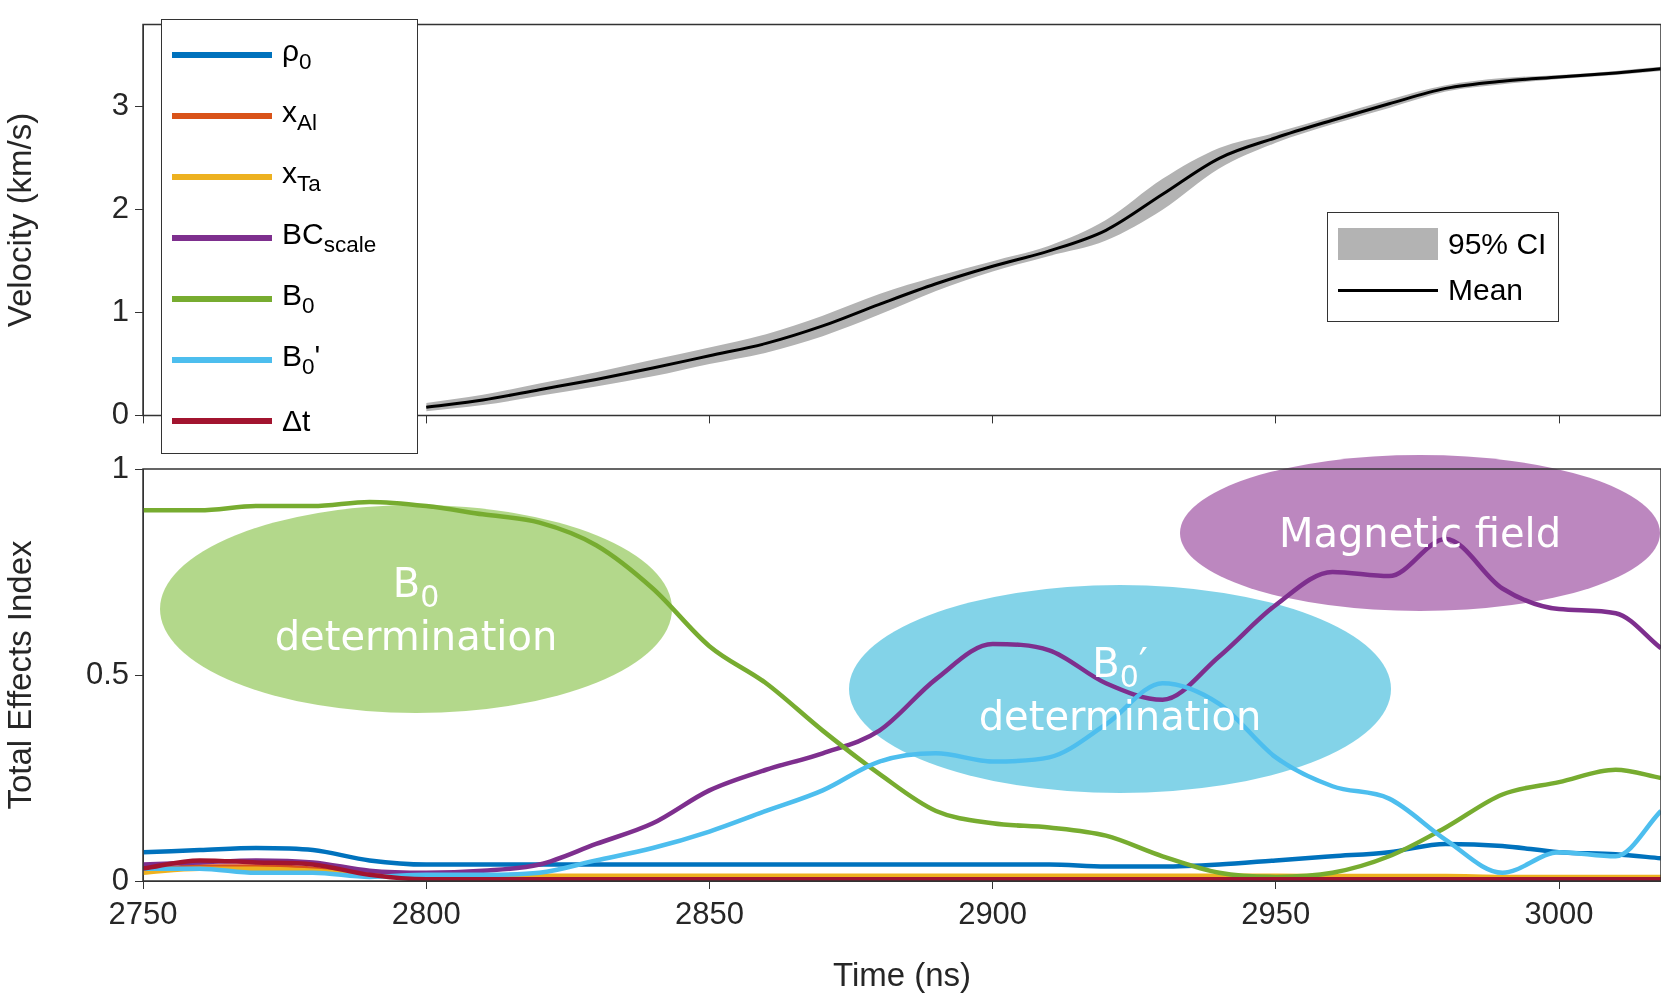 The width and height of the screenshot is (1661, 997). I want to click on x-axis-title: Time (ns), so click(902, 975).